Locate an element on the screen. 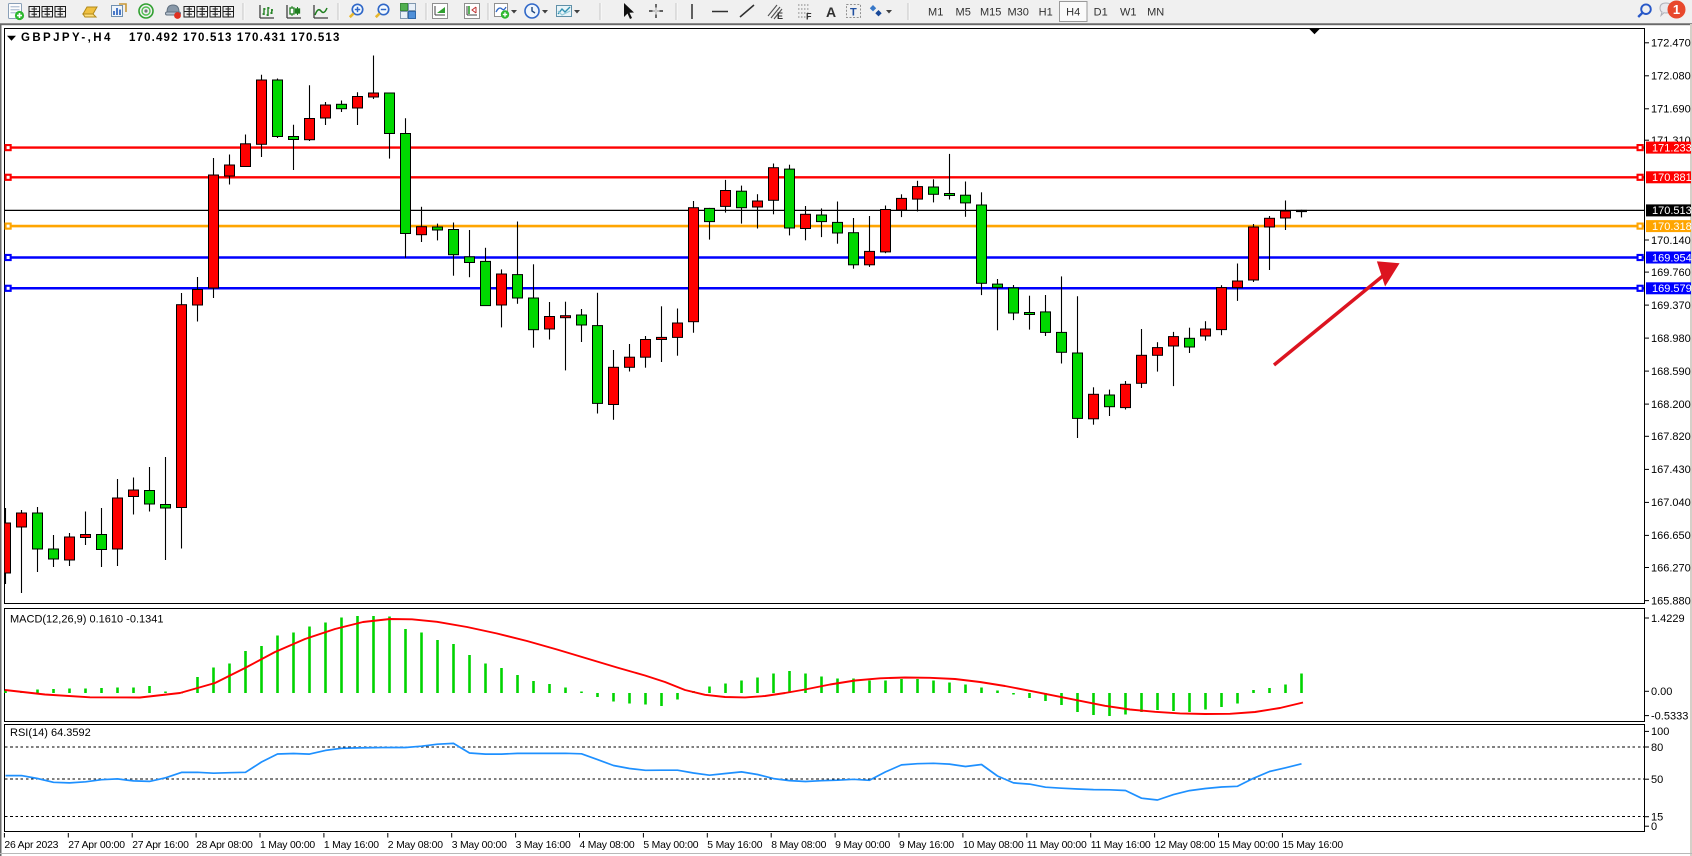 Image resolution: width=1692 pixels, height=856 pixels. svg-text: MACD(12,26,9) 0.1610 -0.1341 is located at coordinates (86, 620).